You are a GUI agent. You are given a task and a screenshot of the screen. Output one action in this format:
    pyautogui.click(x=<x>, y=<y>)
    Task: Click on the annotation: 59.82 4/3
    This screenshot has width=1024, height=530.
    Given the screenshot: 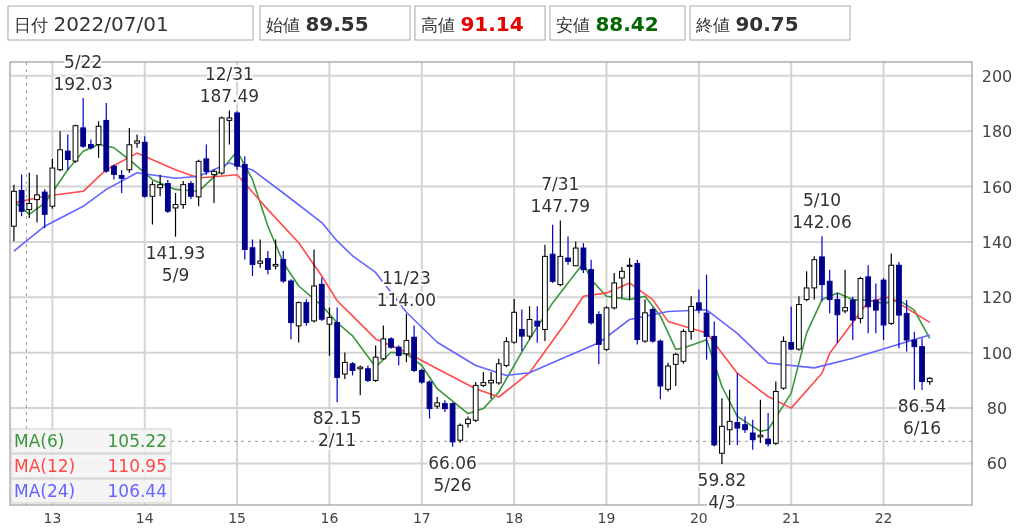 What is the action you would take?
    pyautogui.click(x=722, y=490)
    